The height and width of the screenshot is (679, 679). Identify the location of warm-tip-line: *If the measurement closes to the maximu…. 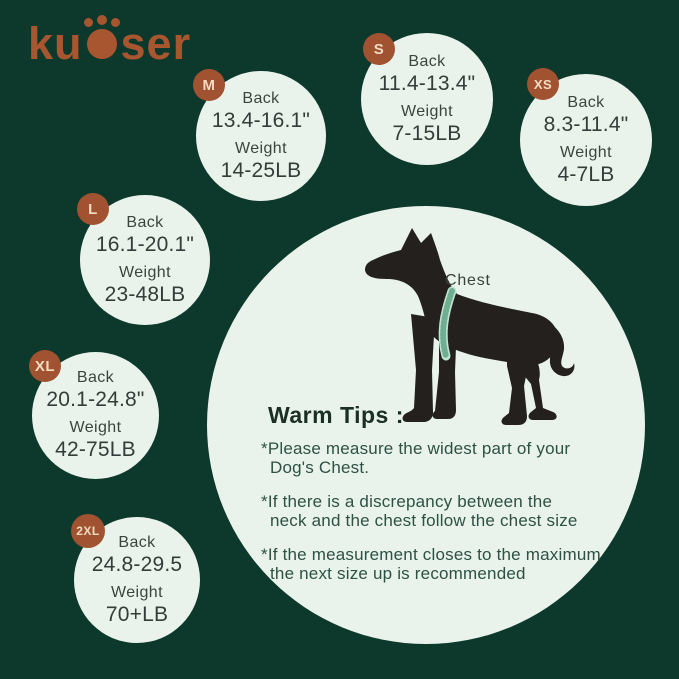
(431, 554).